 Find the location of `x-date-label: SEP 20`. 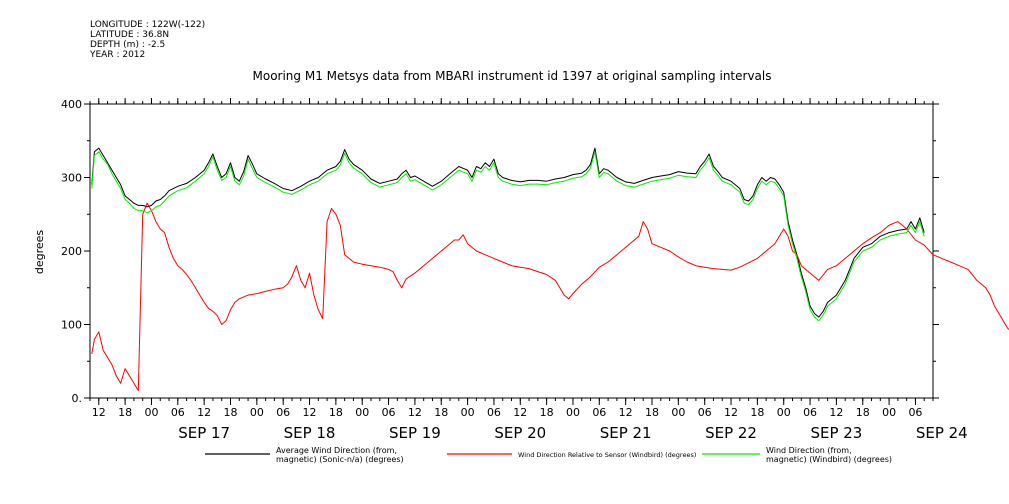

x-date-label: SEP 20 is located at coordinates (520, 433).